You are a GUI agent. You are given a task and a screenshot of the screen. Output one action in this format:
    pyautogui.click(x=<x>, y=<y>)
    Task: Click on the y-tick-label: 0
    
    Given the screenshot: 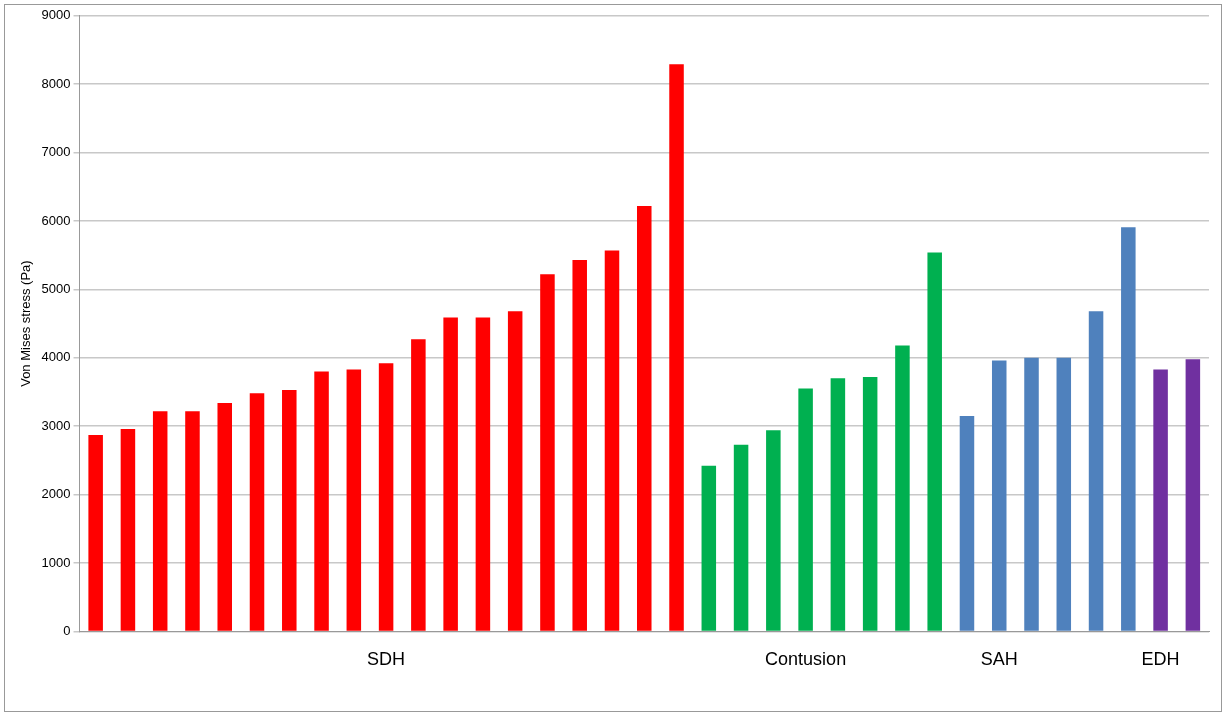 What is the action you would take?
    pyautogui.click(x=67, y=630)
    